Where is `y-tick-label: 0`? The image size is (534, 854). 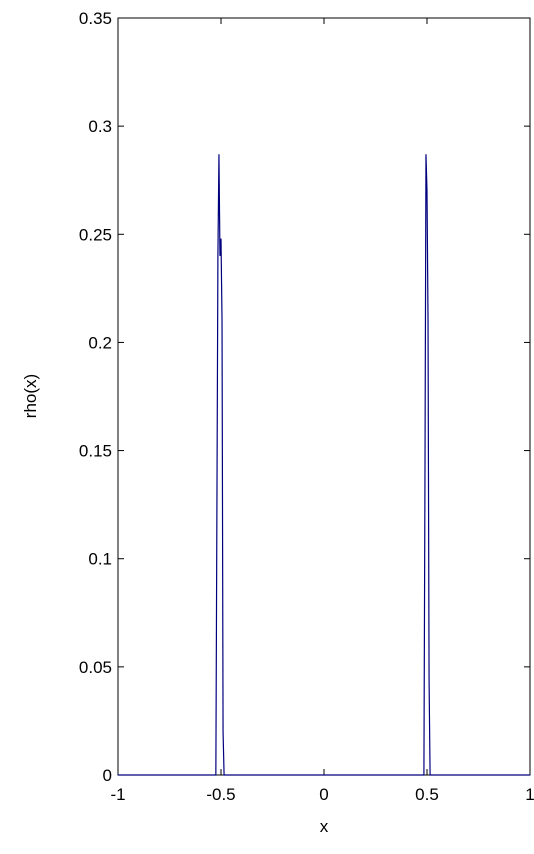 y-tick-label: 0 is located at coordinates (107, 775).